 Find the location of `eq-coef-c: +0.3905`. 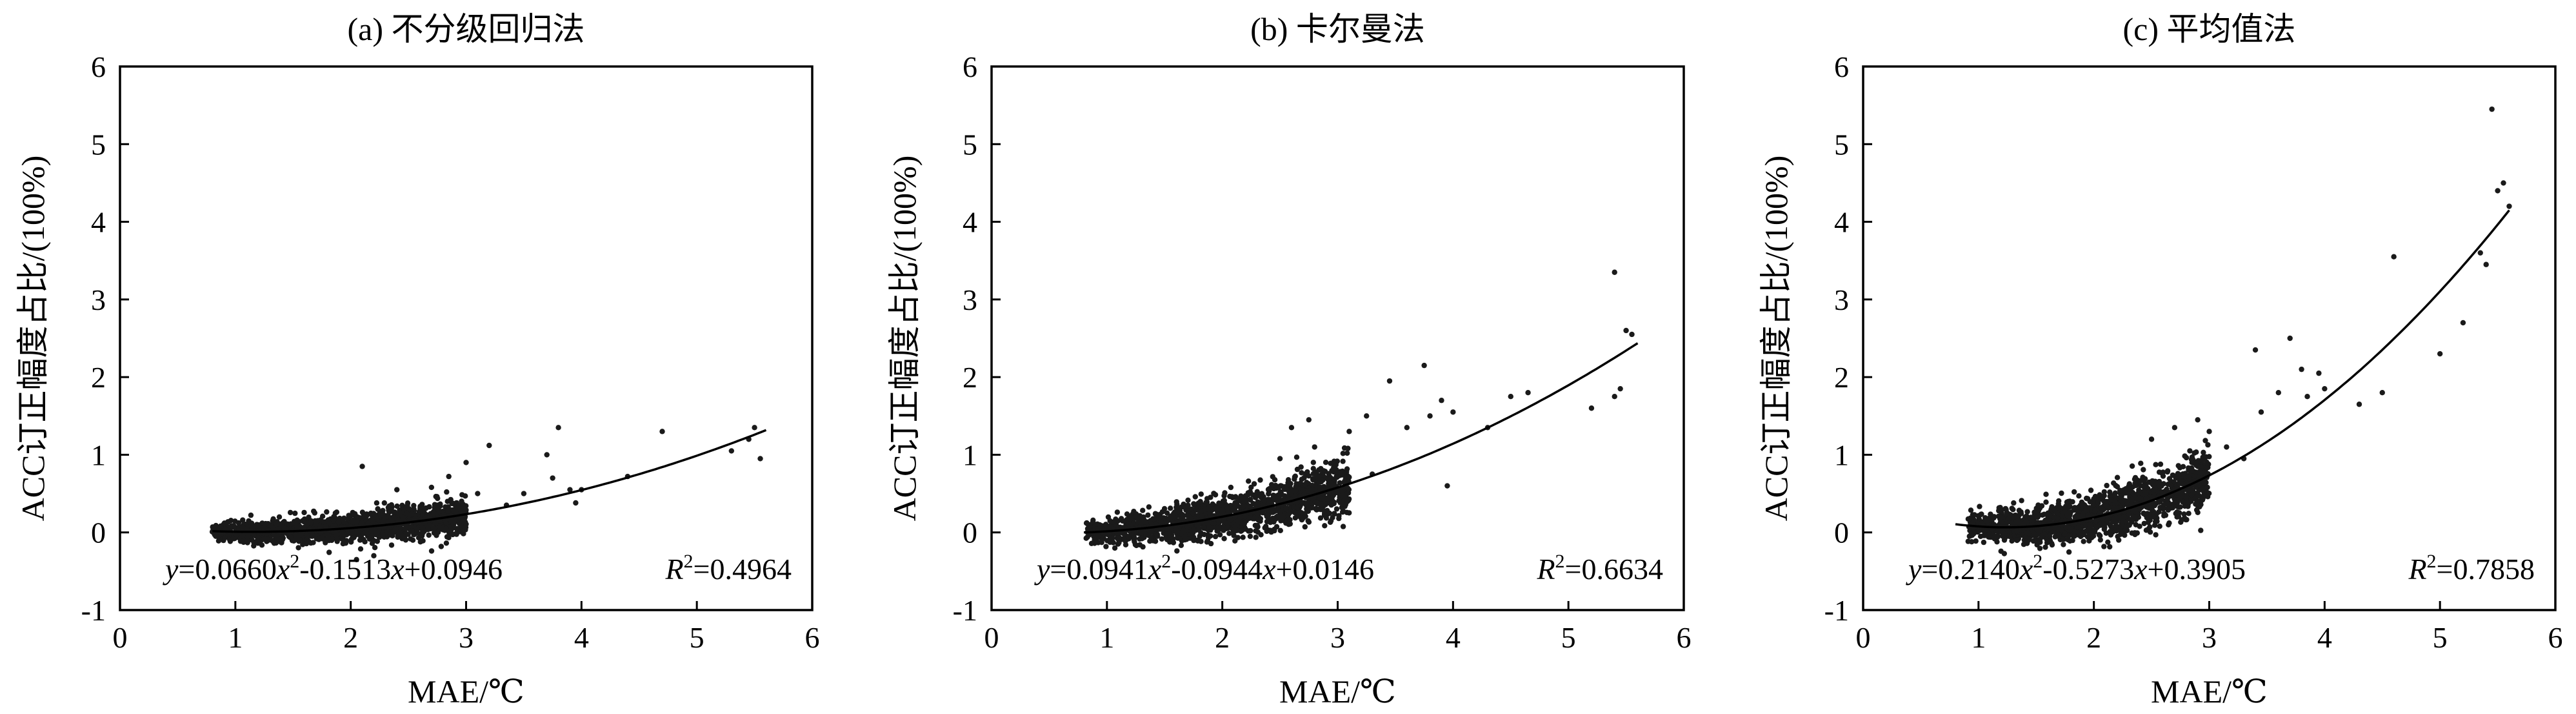

eq-coef-c: +0.3905 is located at coordinates (2197, 569).